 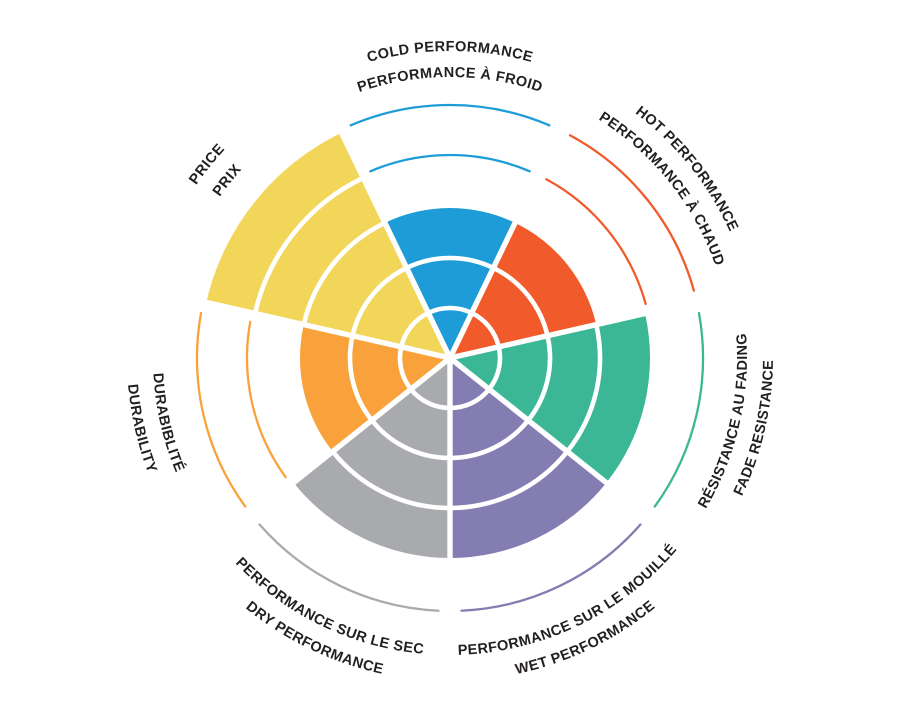 I want to click on wedge-hot-performance, so click(x=572, y=246).